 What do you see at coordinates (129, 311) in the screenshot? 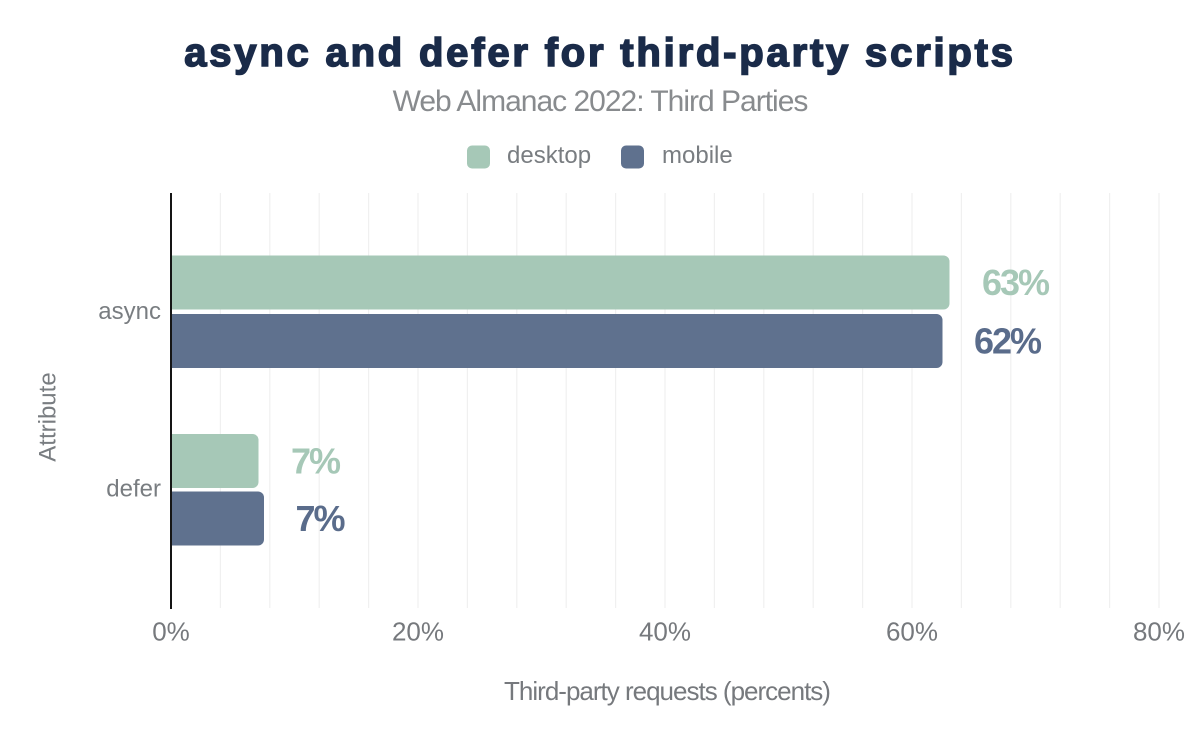
I see `svg-text: async` at bounding box center [129, 311].